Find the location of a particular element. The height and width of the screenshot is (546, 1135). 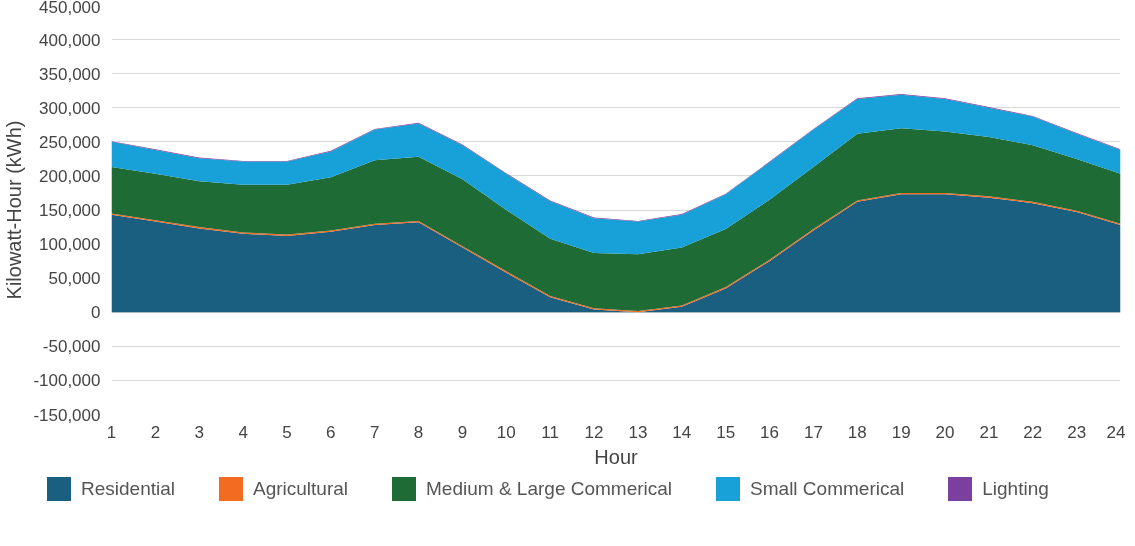

x-tick-label: 18 is located at coordinates (857, 432).